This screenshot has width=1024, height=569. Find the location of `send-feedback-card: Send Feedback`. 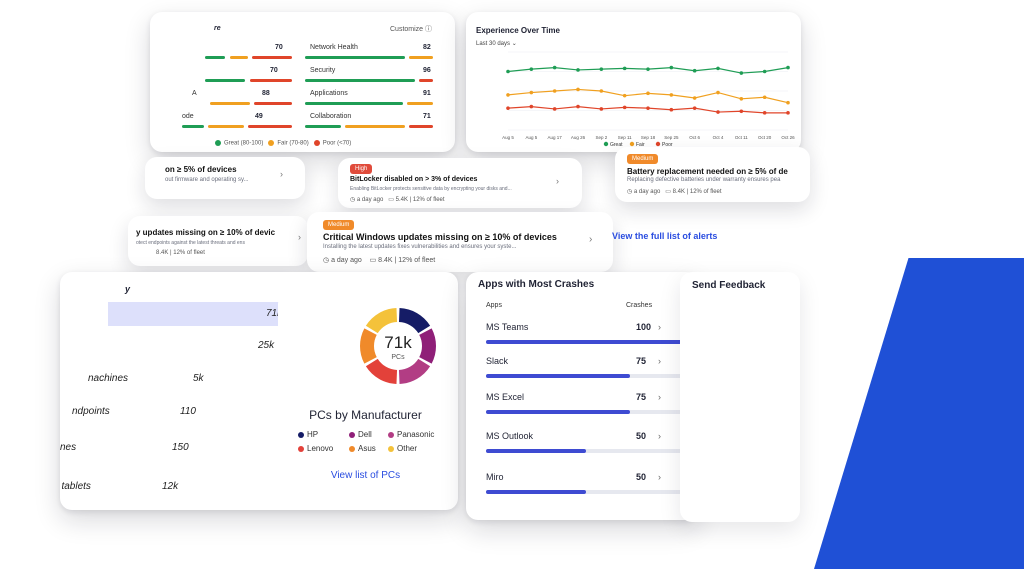

send-feedback-card: Send Feedback is located at coordinates (740, 397).